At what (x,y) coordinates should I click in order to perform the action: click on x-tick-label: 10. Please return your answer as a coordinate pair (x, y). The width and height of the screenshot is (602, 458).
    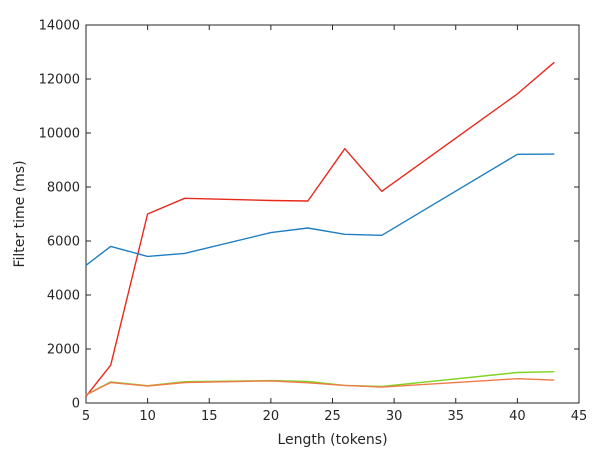
    Looking at the image, I should click on (147, 416).